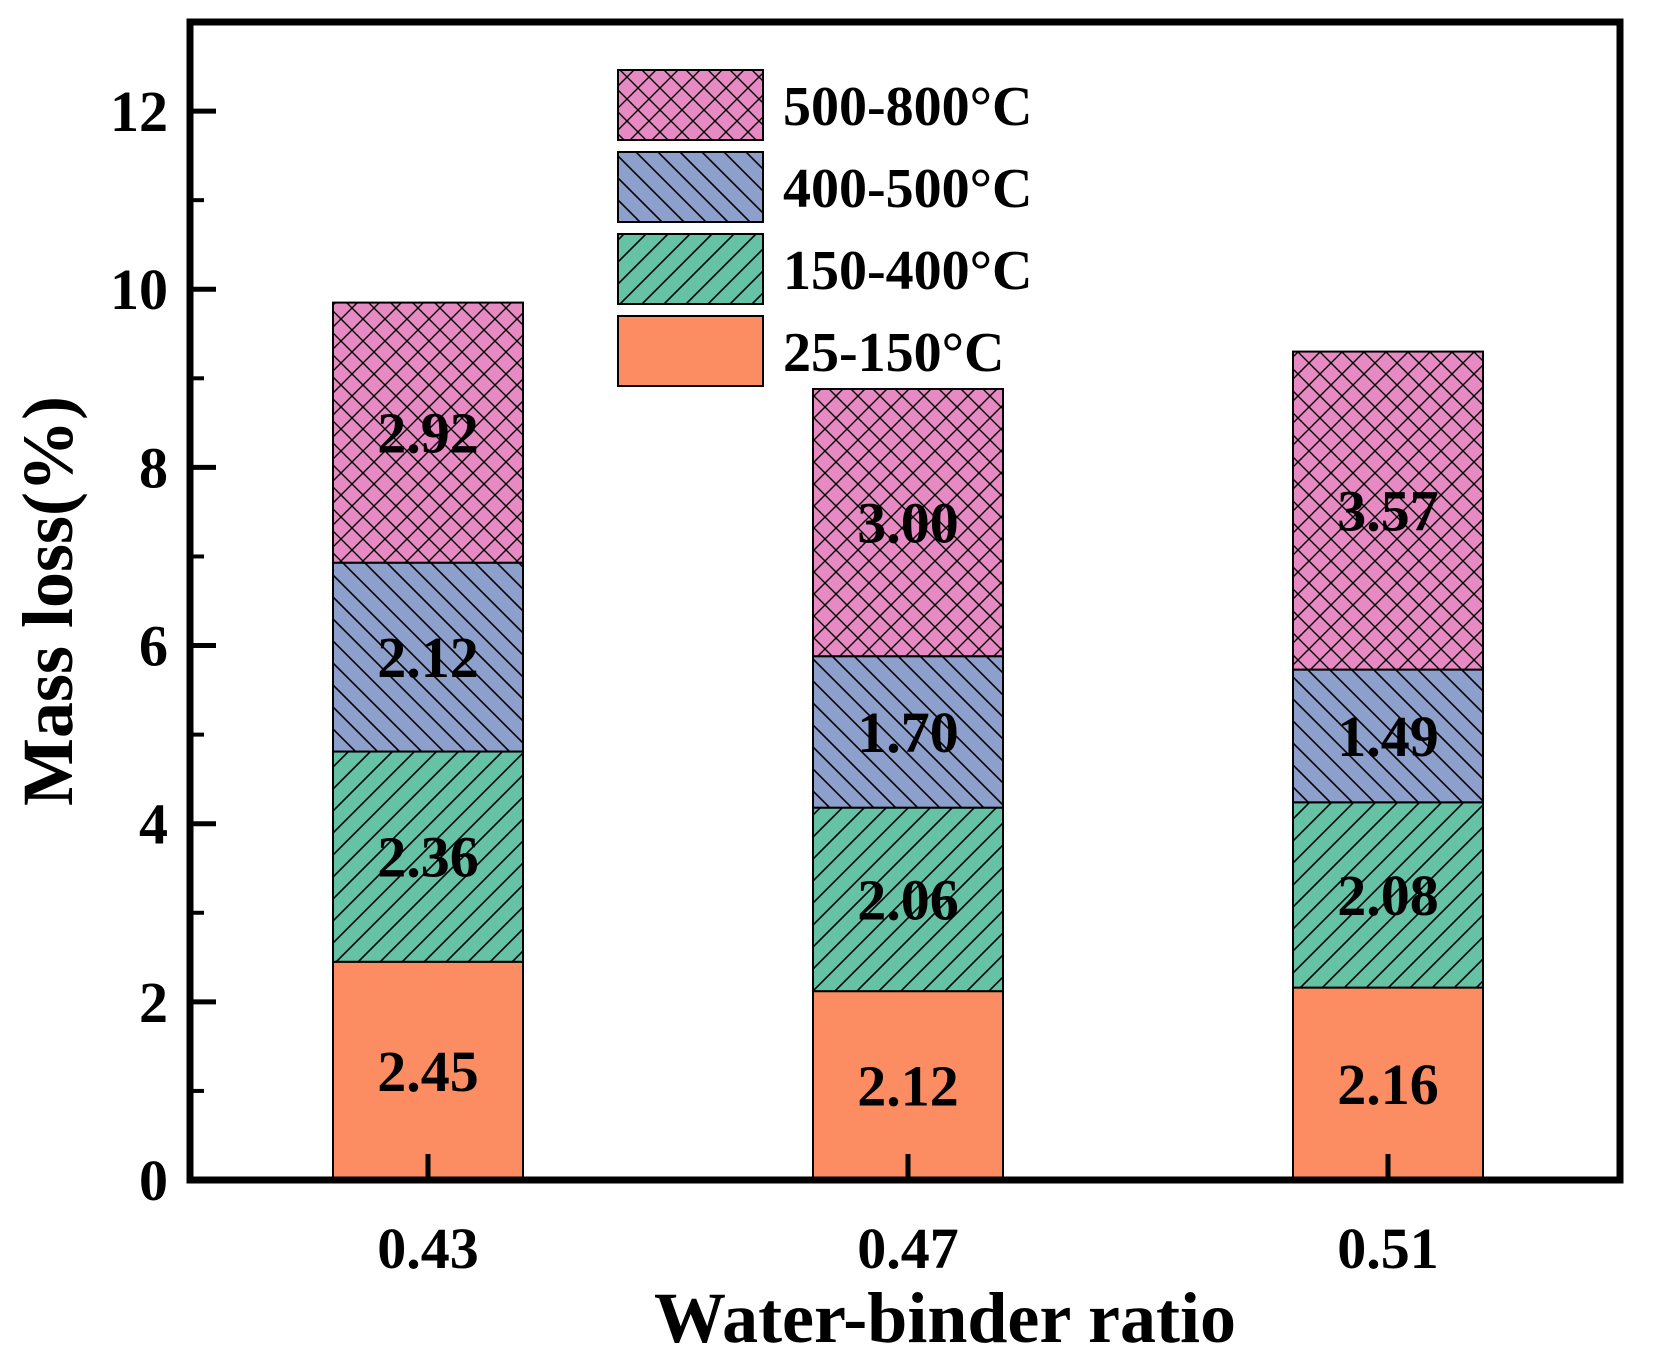 This screenshot has height=1365, width=1653. I want to click on bar-0-47-150-400-c-hatch, so click(908, 899).